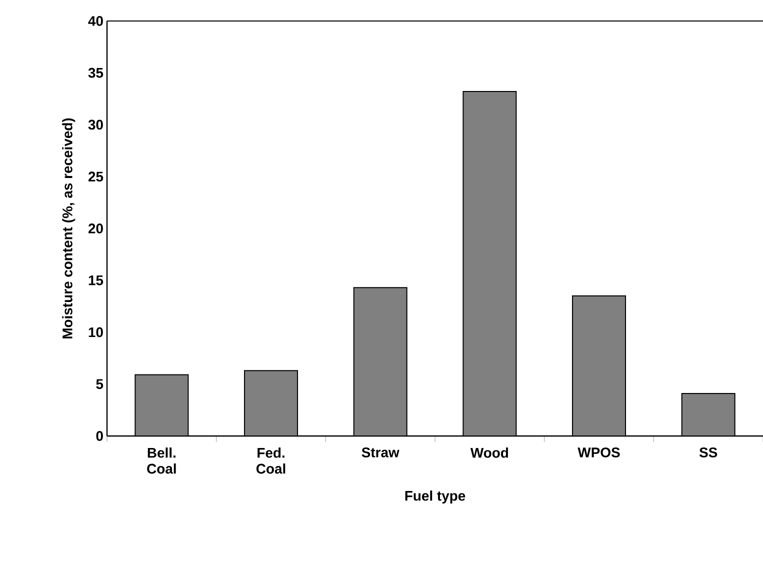 The image size is (763, 569). I want to click on y-tick-label: 10, so click(95, 332).